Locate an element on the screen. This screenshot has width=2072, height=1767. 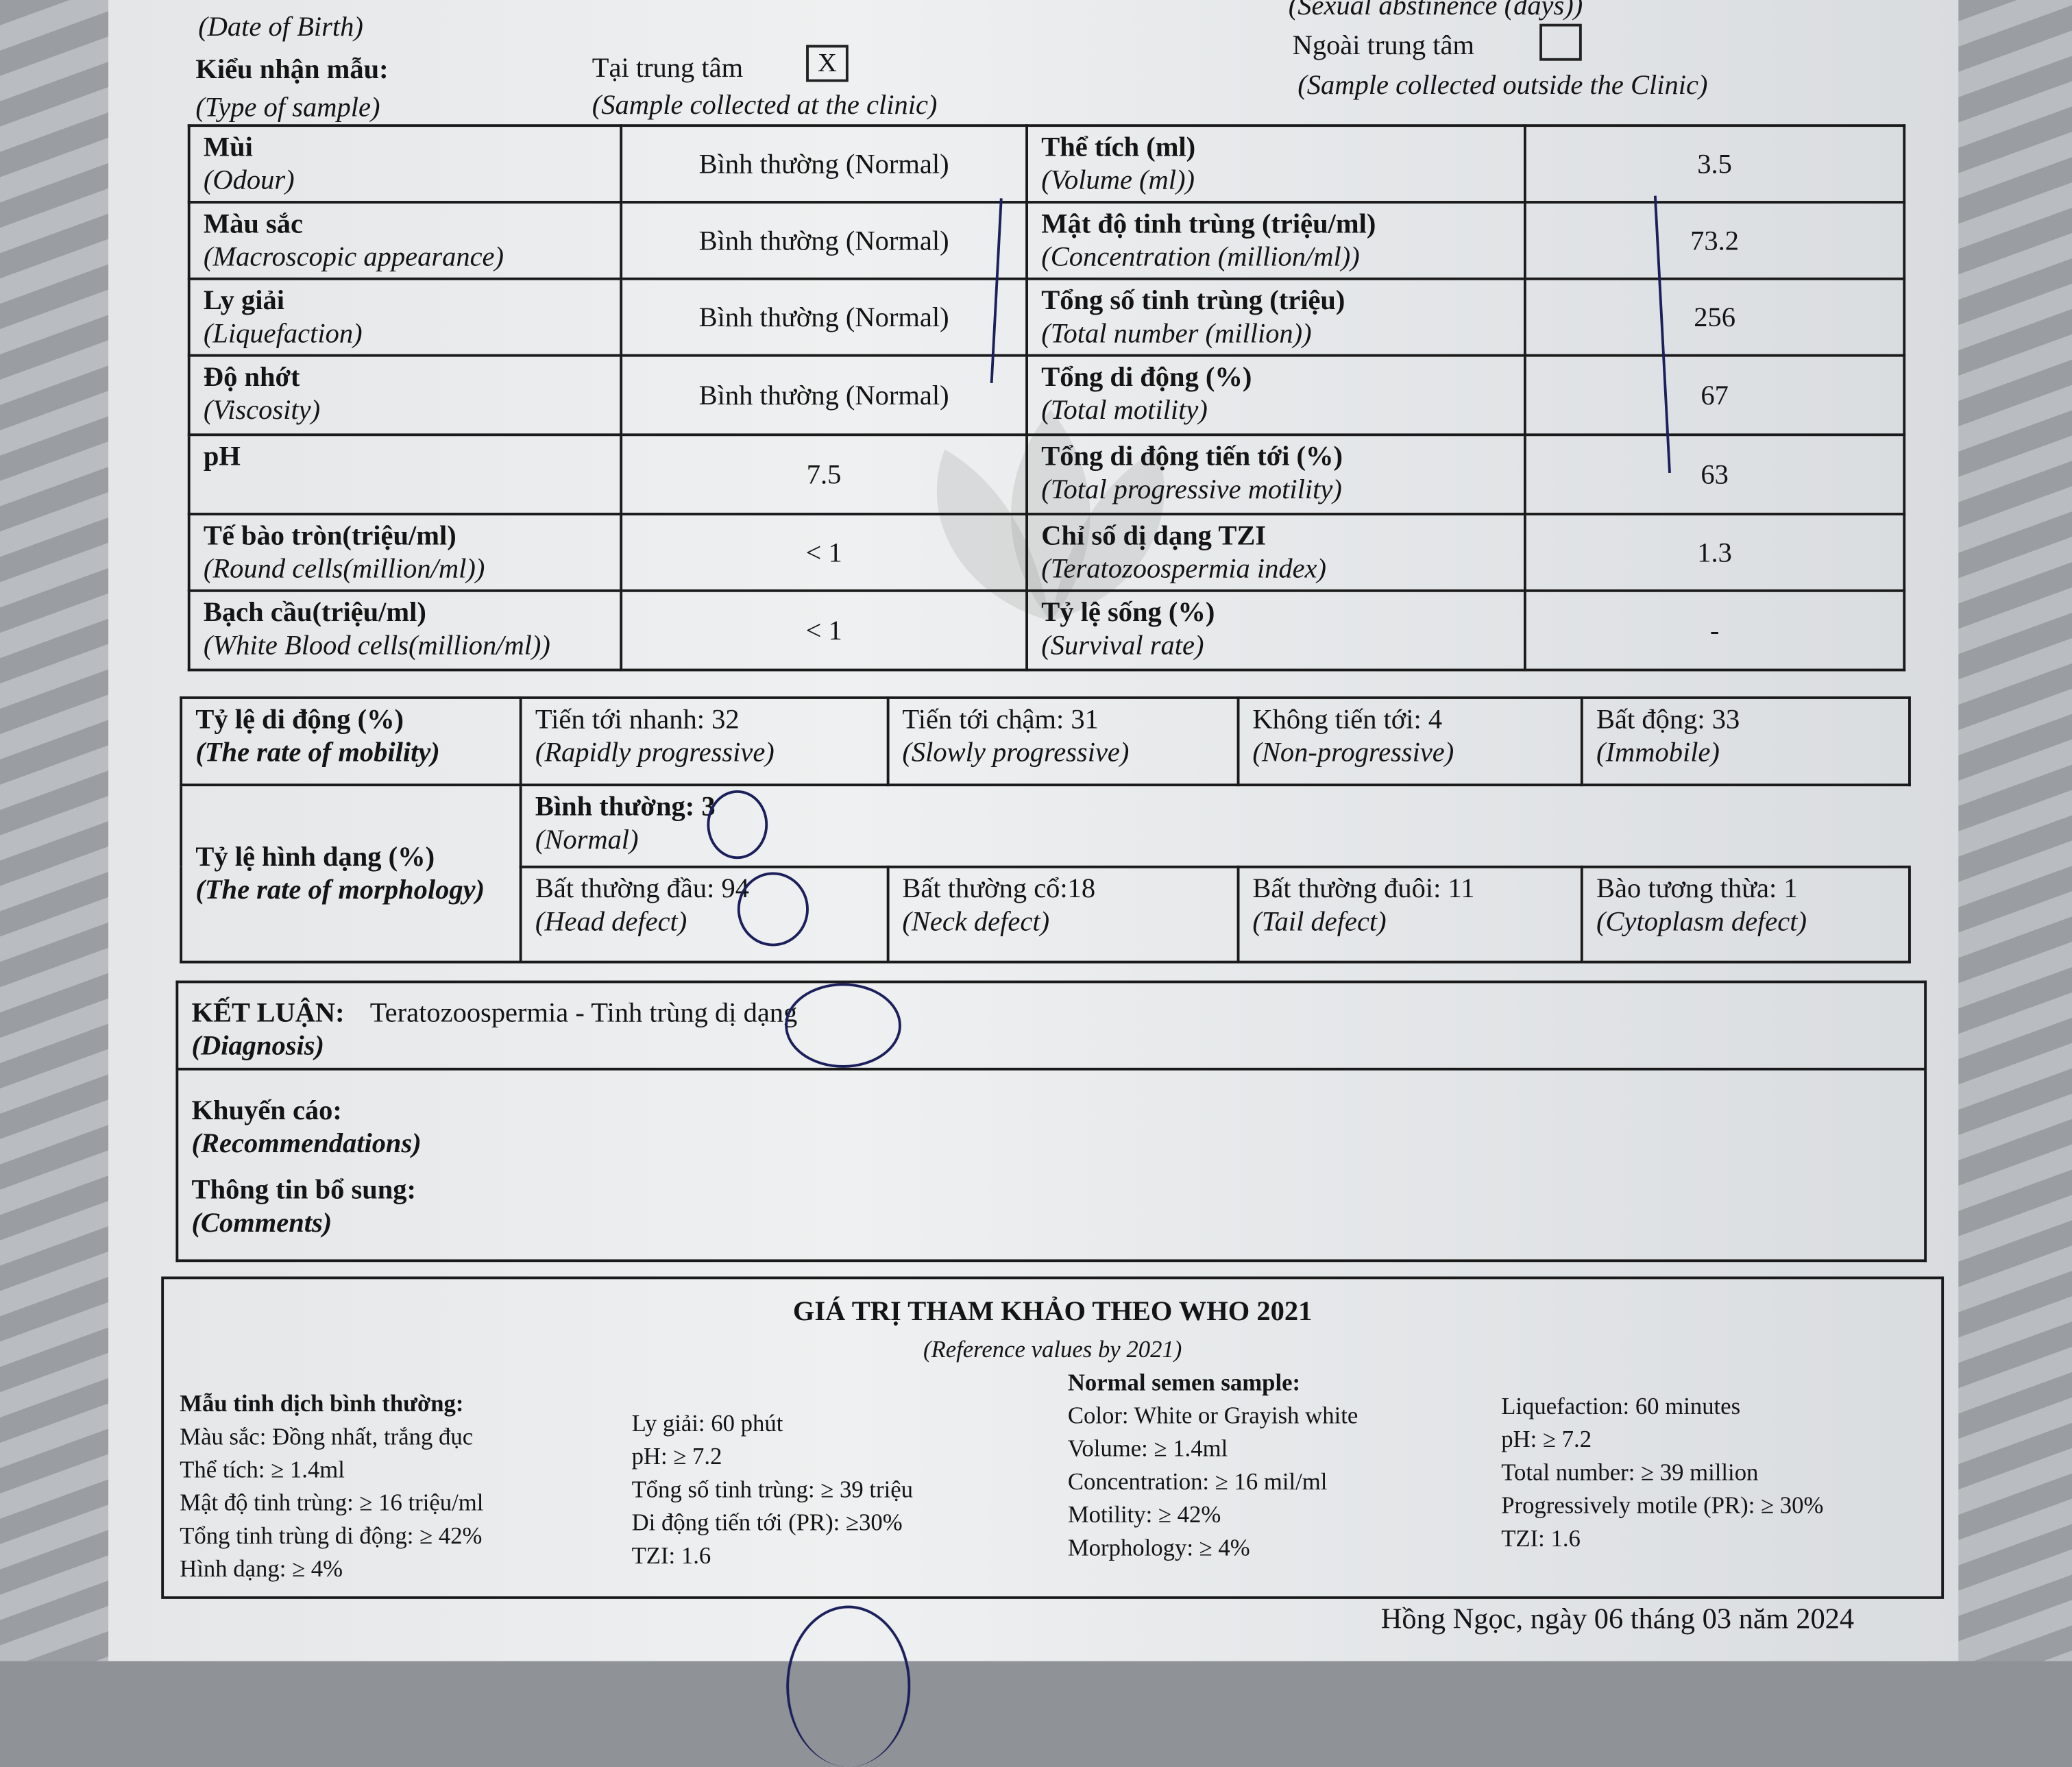
mobility-cell: Không tiến tới: 4 (Non-progressive) is located at coordinates (1410, 741).